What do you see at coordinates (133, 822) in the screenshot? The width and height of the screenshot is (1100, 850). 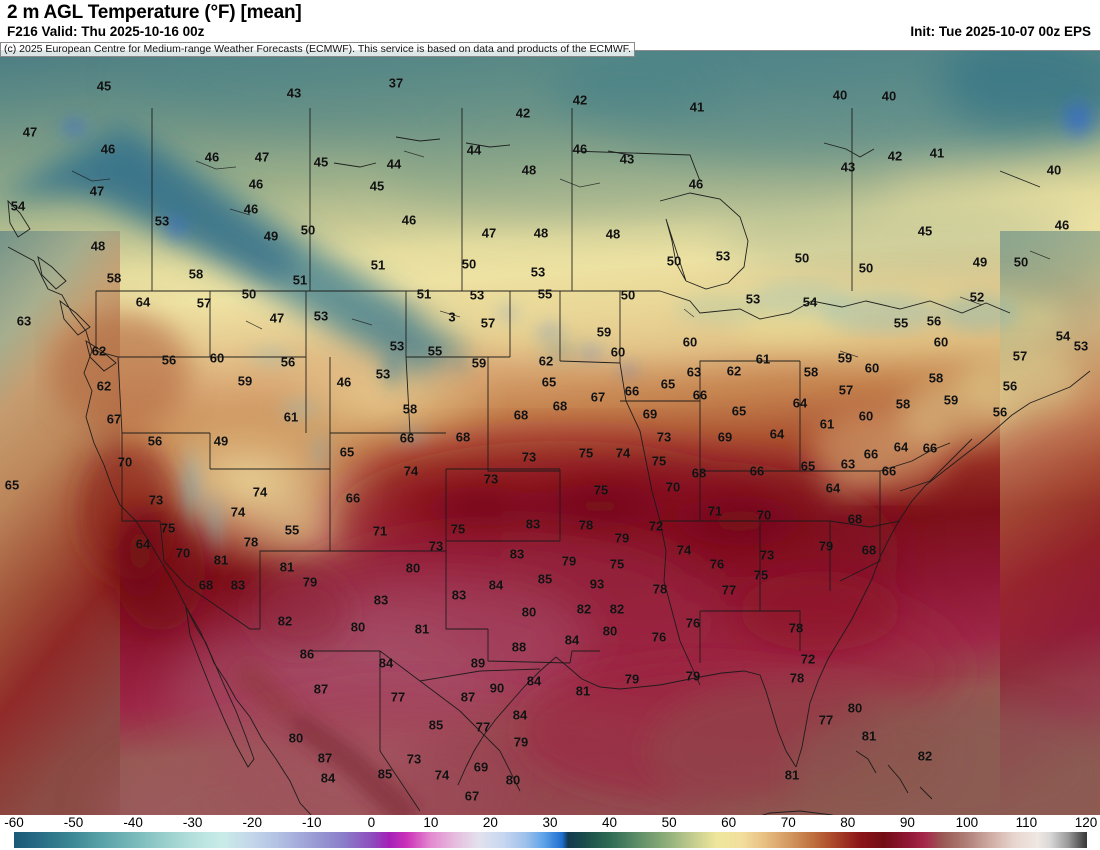 I see `colorbar-tick: -40` at bounding box center [133, 822].